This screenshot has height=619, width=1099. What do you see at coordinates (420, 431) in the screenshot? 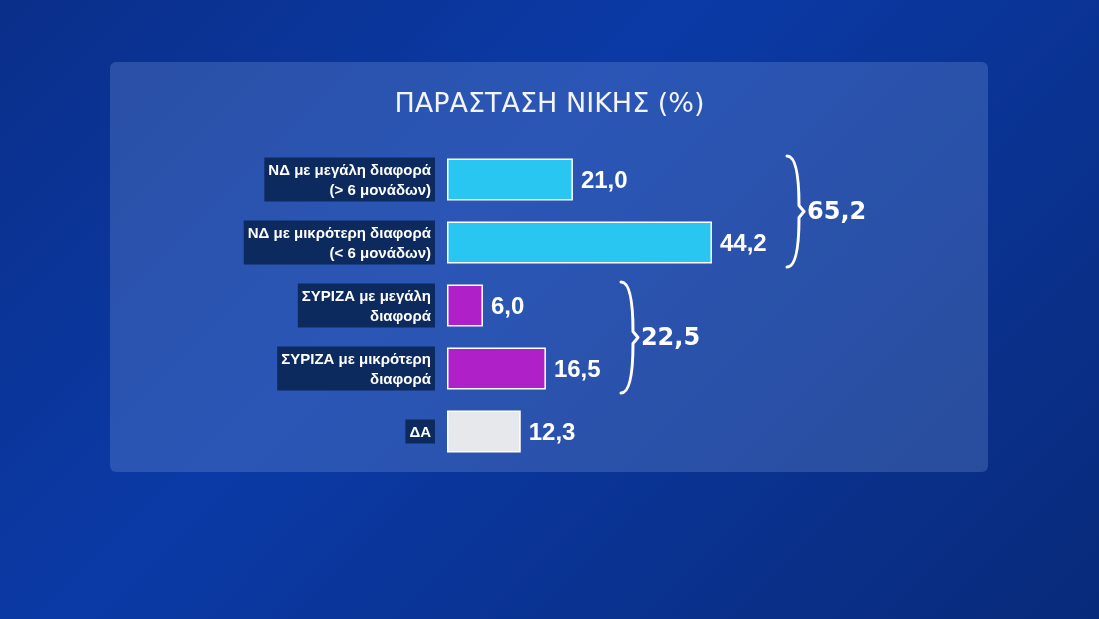
I see `y-tick-label: ΔΑ` at bounding box center [420, 431].